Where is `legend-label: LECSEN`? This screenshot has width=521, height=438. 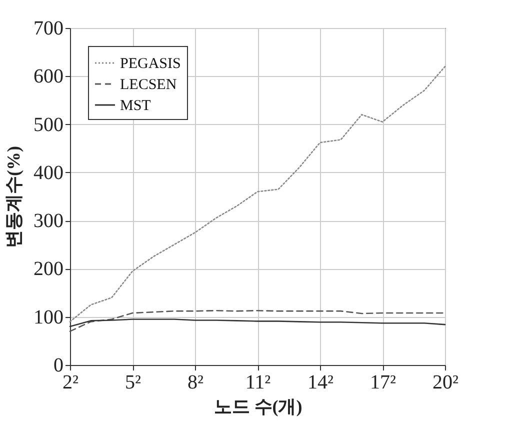
legend-label: LECSEN is located at coordinates (148, 85).